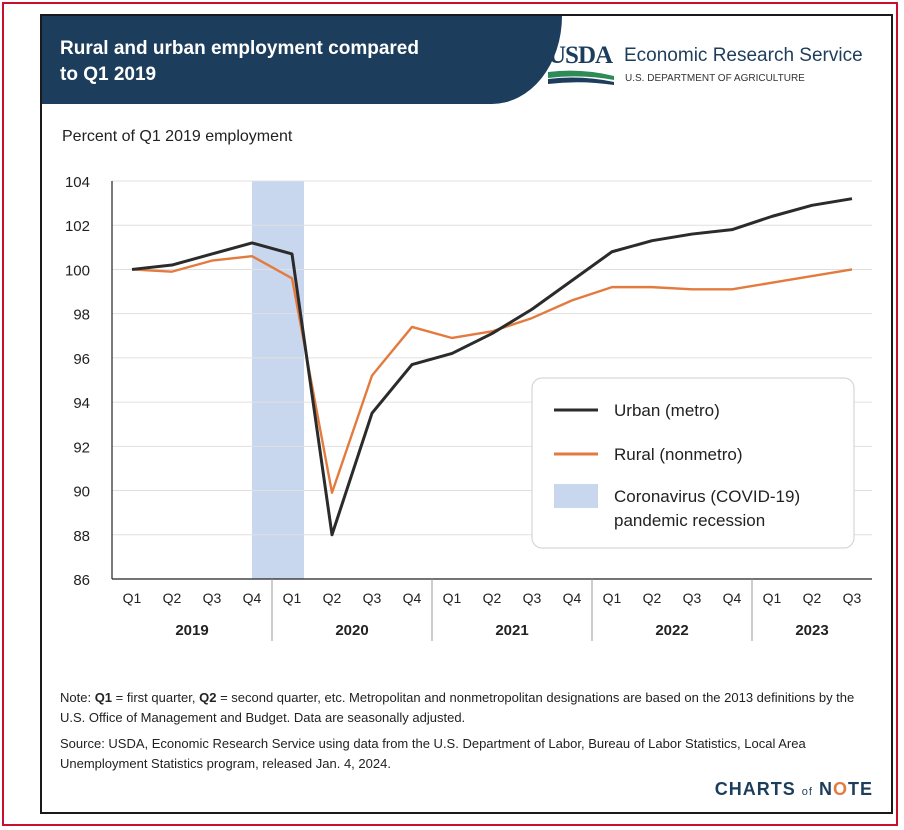 The image size is (904, 830). I want to click on y-tick-label: 86, so click(81, 580).